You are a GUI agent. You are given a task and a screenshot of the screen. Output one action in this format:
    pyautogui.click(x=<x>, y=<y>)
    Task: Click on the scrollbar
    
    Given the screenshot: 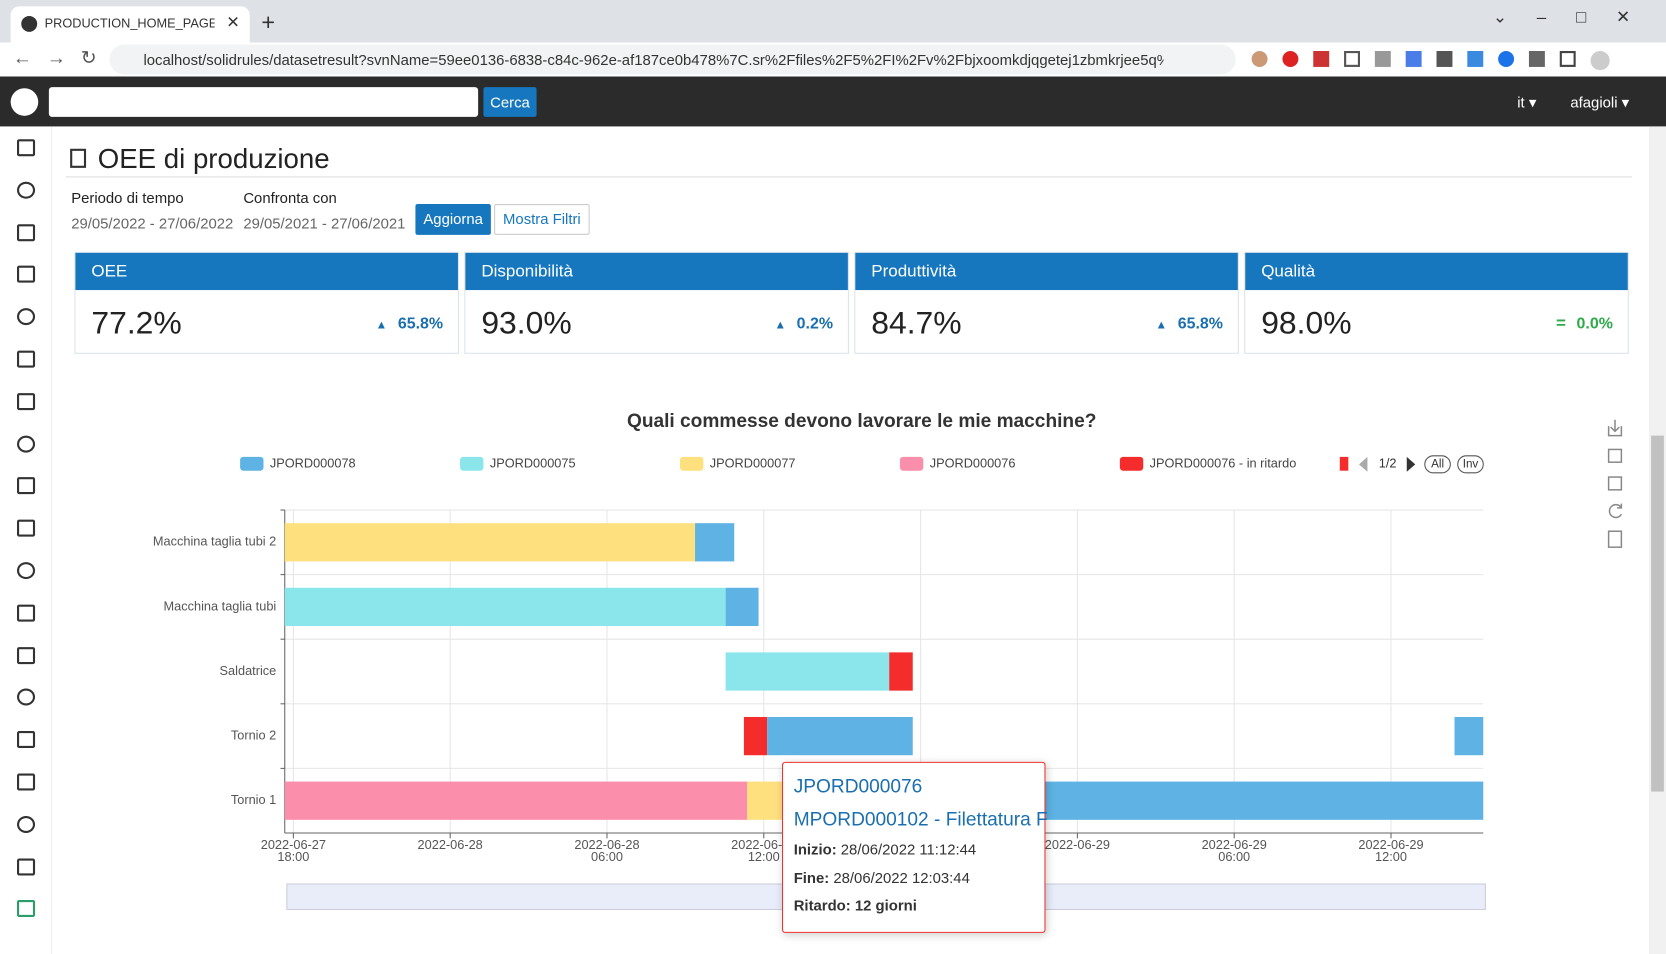 What is the action you would take?
    pyautogui.click(x=1657, y=540)
    